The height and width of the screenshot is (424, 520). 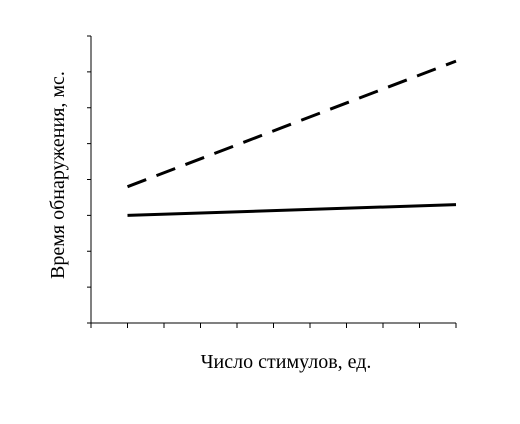 I want to click on solid-series-line, so click(x=292, y=210).